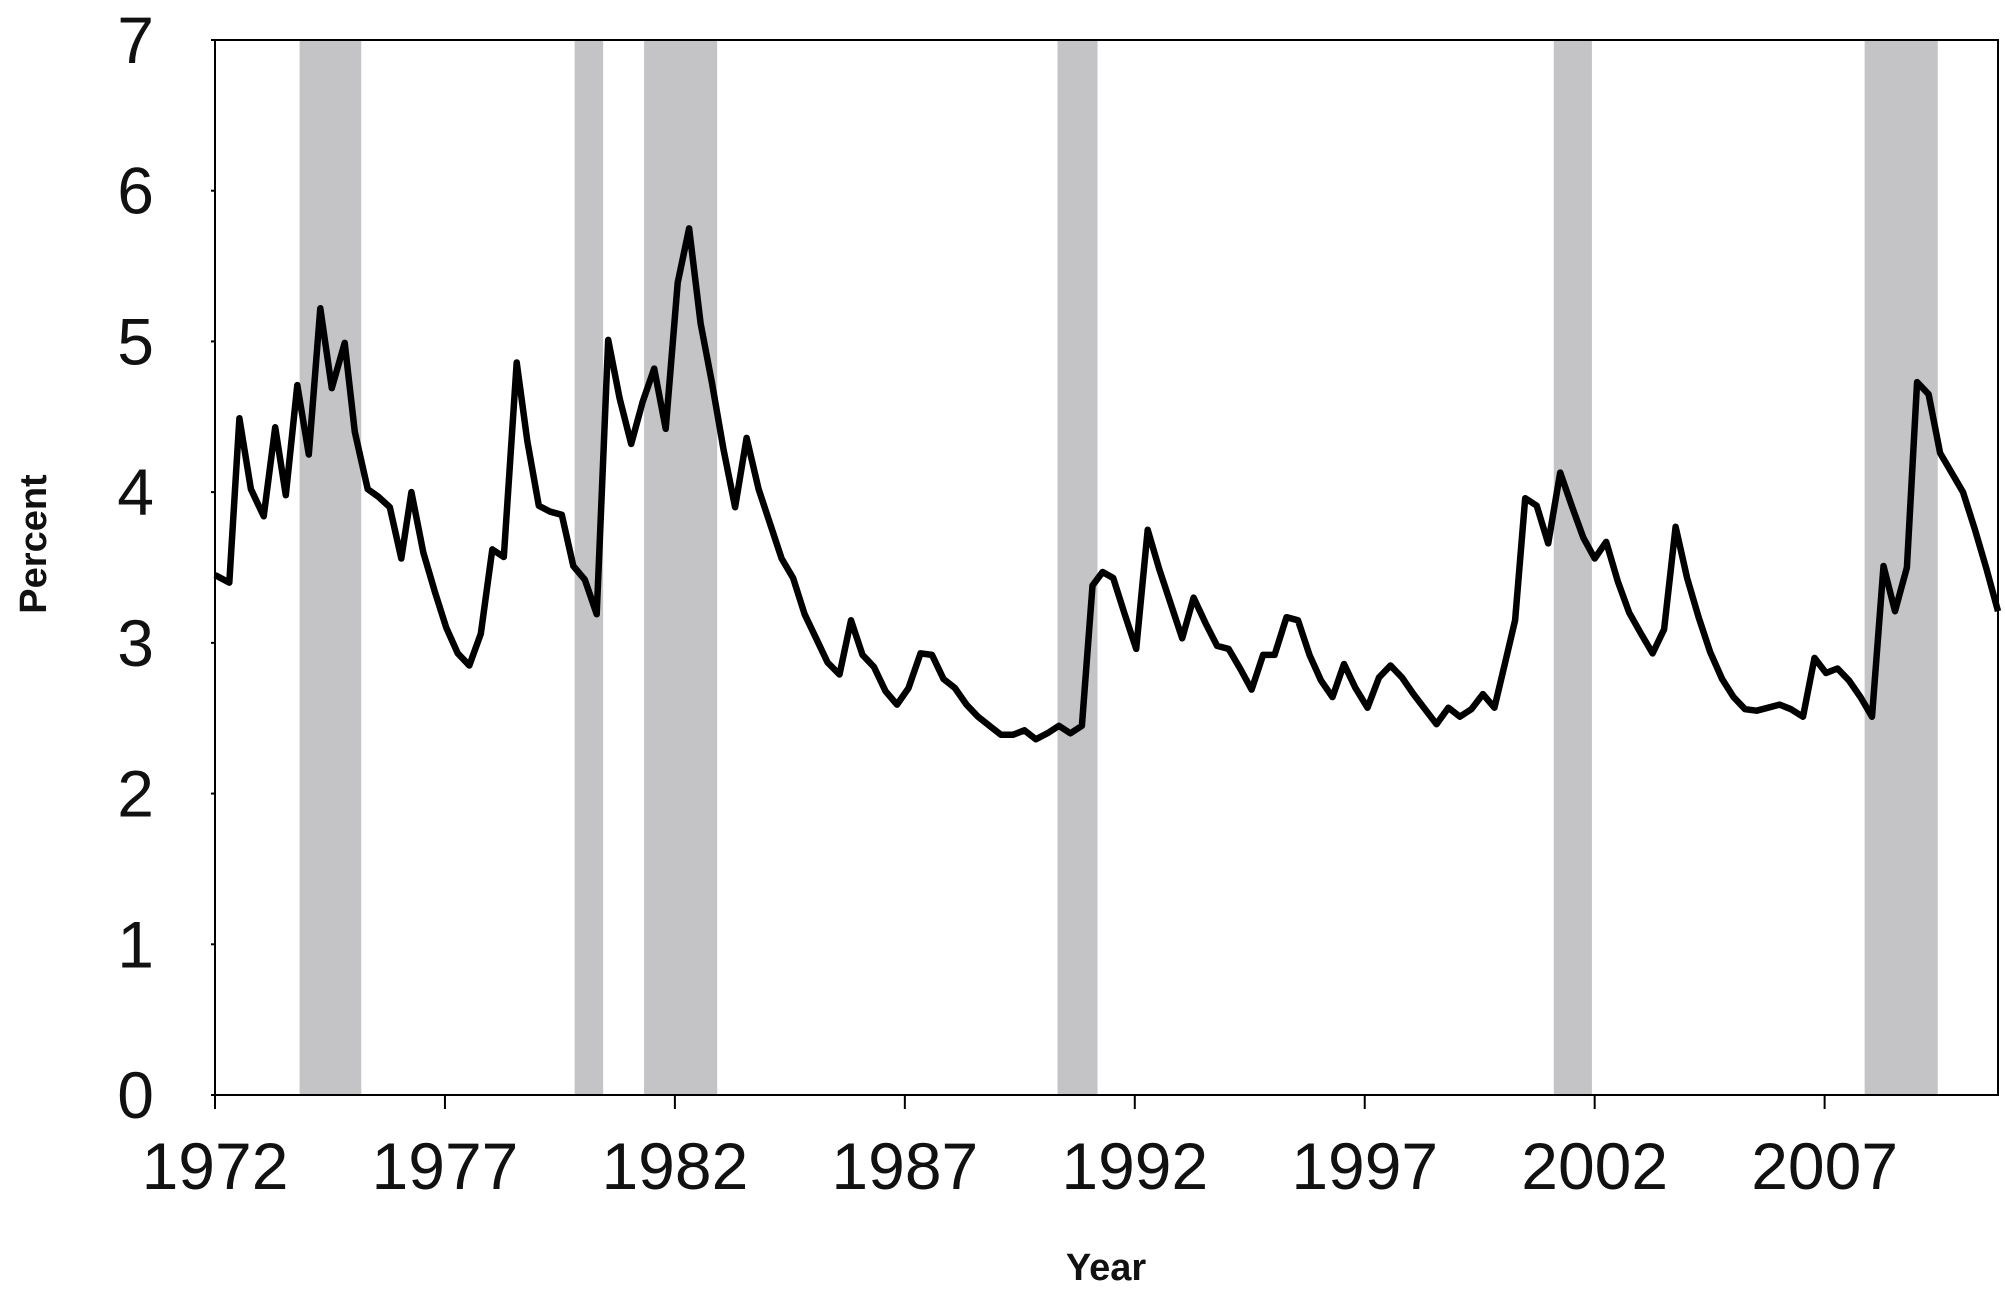 The height and width of the screenshot is (1294, 2005). What do you see at coordinates (215, 1166) in the screenshot?
I see `x-tick-label: 1972` at bounding box center [215, 1166].